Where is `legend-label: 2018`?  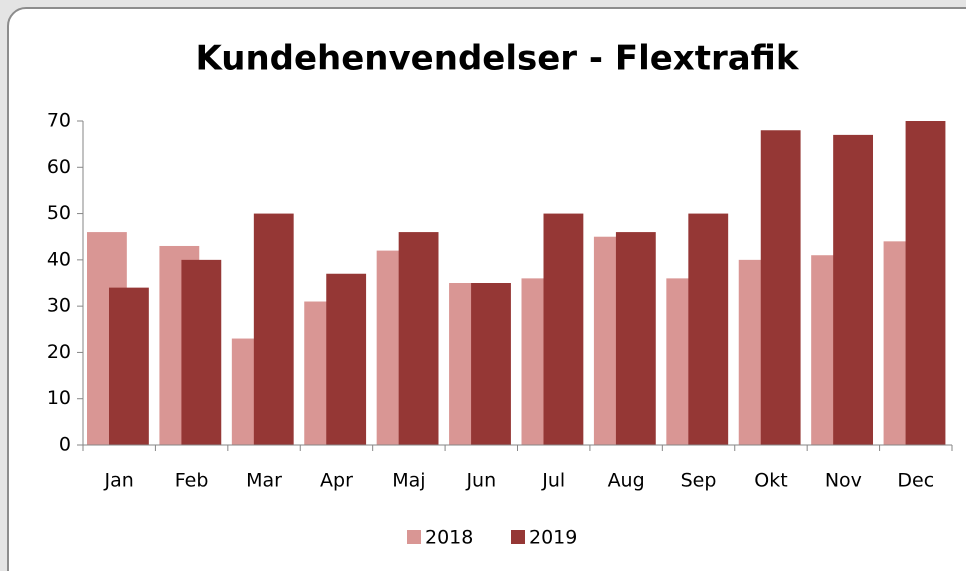 legend-label: 2018 is located at coordinates (449, 538).